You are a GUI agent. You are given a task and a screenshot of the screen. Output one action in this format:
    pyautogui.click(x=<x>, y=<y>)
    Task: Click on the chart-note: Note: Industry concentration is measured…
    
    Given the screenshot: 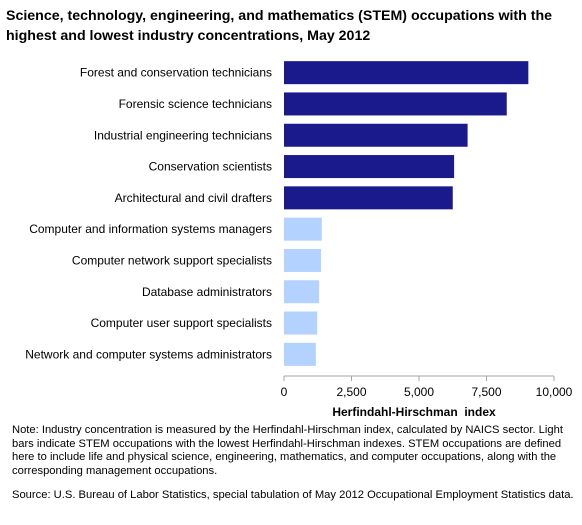 What is the action you would take?
    pyautogui.click(x=287, y=450)
    